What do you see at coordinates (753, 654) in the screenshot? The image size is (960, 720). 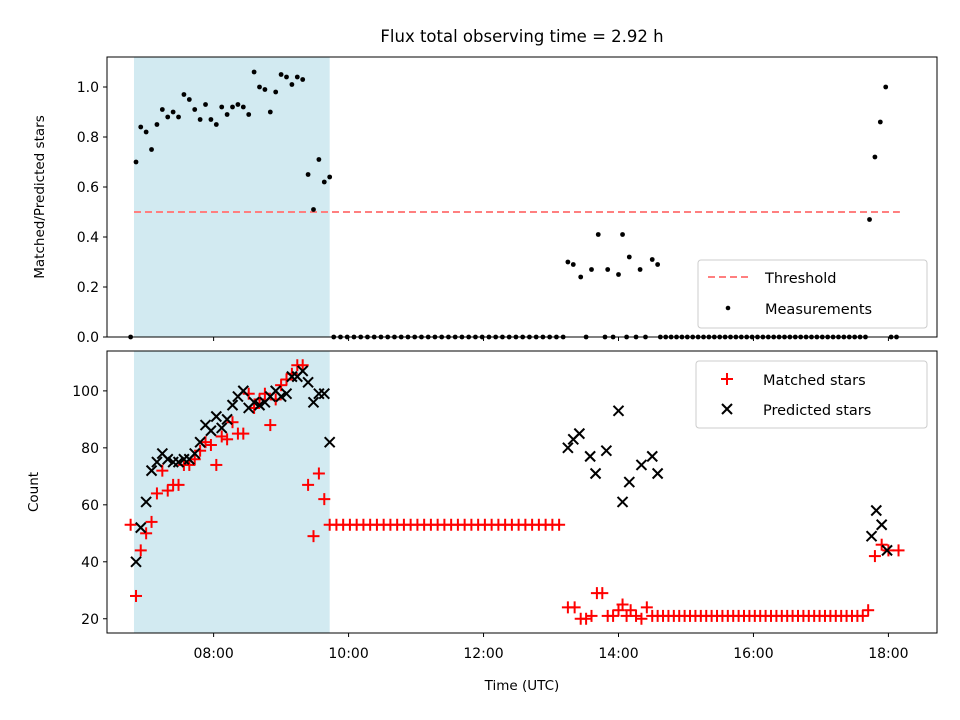 I see `bottom-xtick-label: 16:00` at bounding box center [753, 654].